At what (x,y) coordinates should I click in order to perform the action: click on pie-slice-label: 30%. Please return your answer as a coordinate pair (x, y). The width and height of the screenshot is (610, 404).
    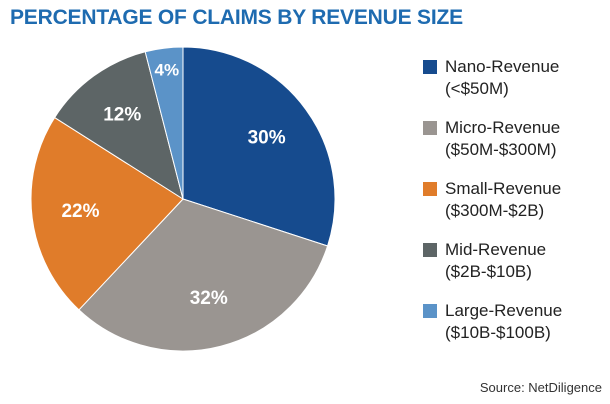
    Looking at the image, I should click on (267, 137).